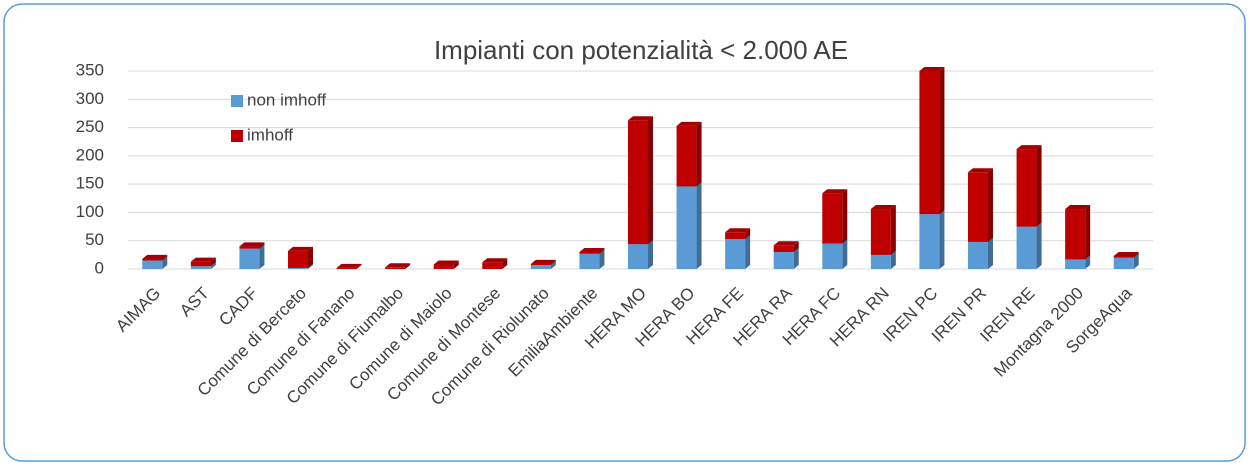 Image resolution: width=1250 pixels, height=471 pixels. Describe the element at coordinates (270, 134) in the screenshot. I see `legend-label: imhoff` at that location.